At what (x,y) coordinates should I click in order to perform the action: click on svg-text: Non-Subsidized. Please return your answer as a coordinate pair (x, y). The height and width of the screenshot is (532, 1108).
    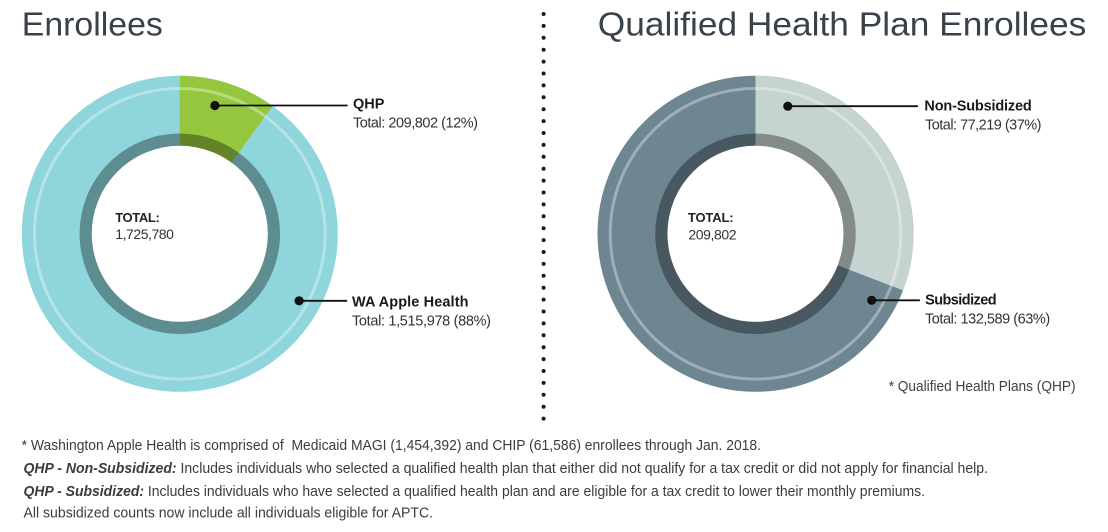
    Looking at the image, I should click on (977, 106).